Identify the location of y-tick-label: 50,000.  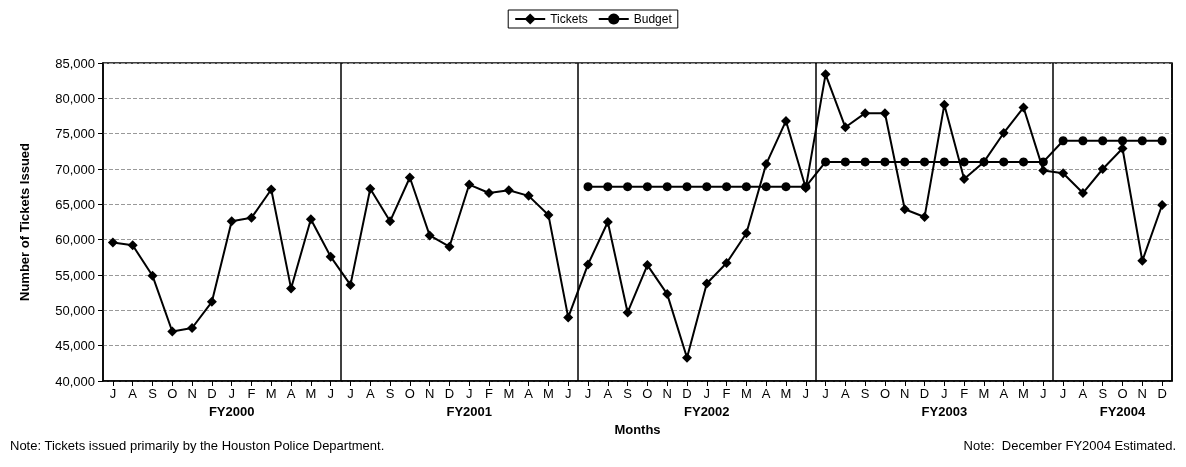
(75, 310).